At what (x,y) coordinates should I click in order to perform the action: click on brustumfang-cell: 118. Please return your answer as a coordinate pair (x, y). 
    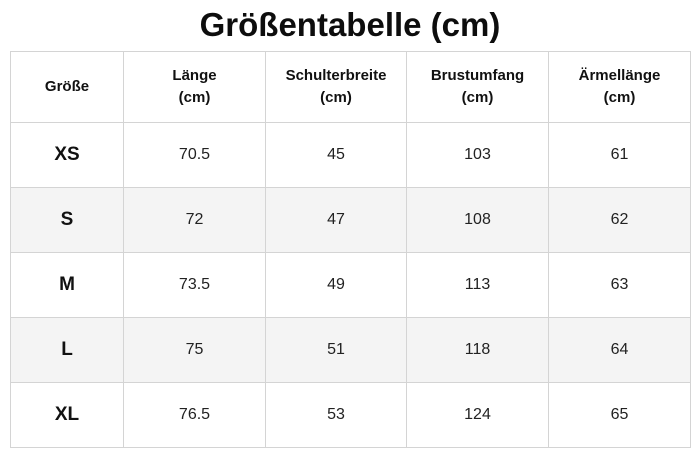
    Looking at the image, I should click on (477, 350).